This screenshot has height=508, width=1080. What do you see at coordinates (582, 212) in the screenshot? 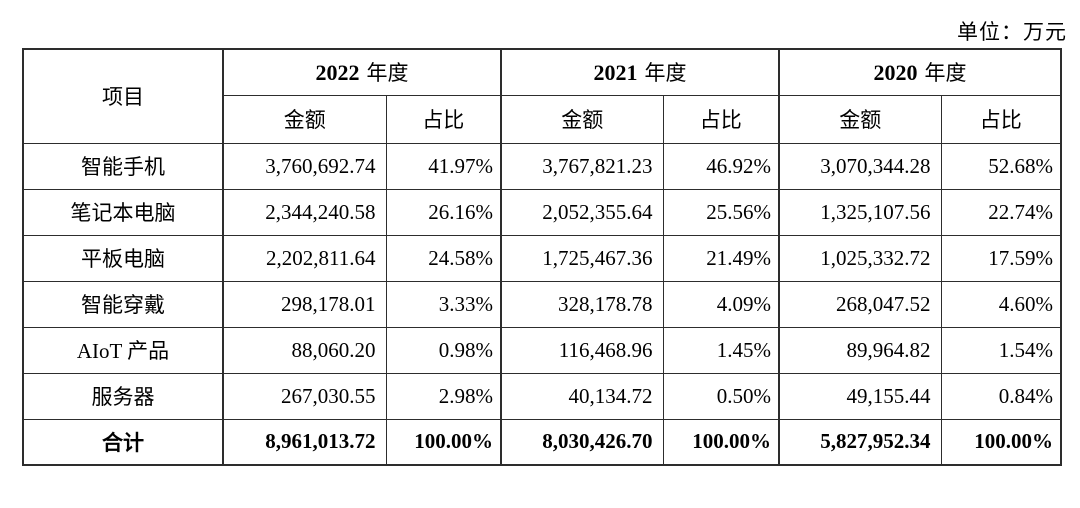
I see `amount-cell: 2,052,355.64` at bounding box center [582, 212].